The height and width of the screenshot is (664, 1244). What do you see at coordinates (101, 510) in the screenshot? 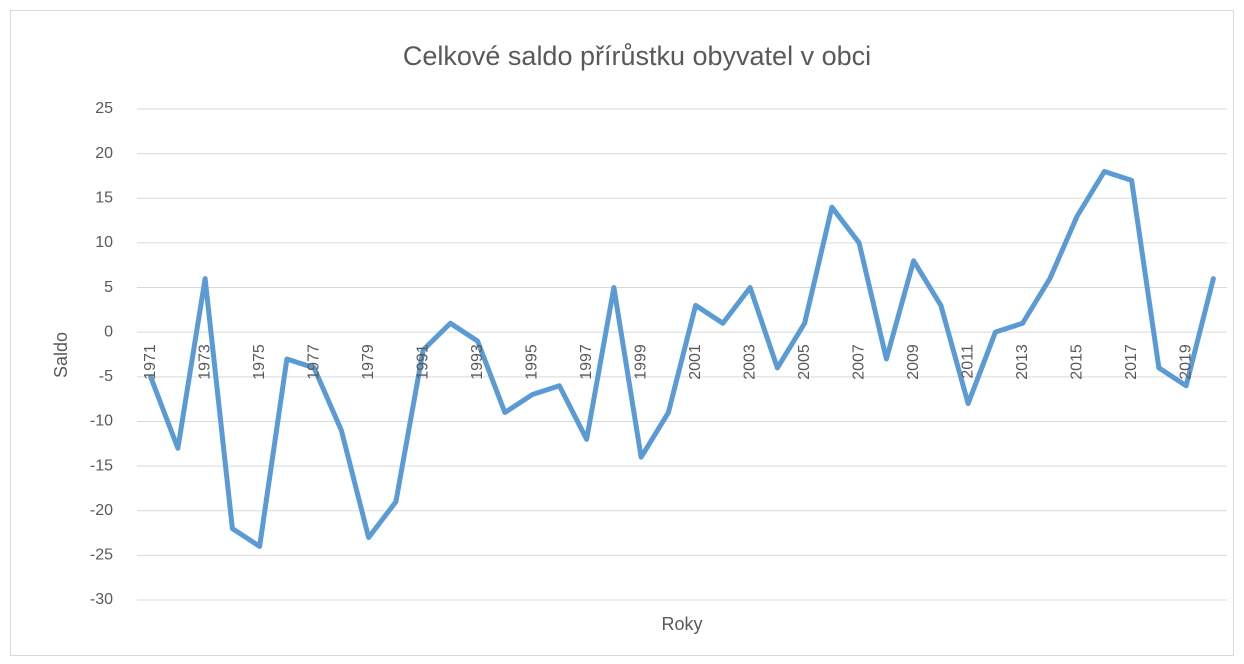
I see `y-tick-label: -20` at bounding box center [101, 510].